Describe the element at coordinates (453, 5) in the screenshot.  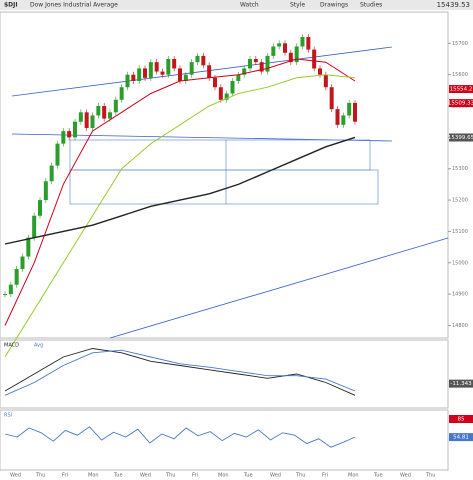
I see `last-price: 15439.53` at that location.